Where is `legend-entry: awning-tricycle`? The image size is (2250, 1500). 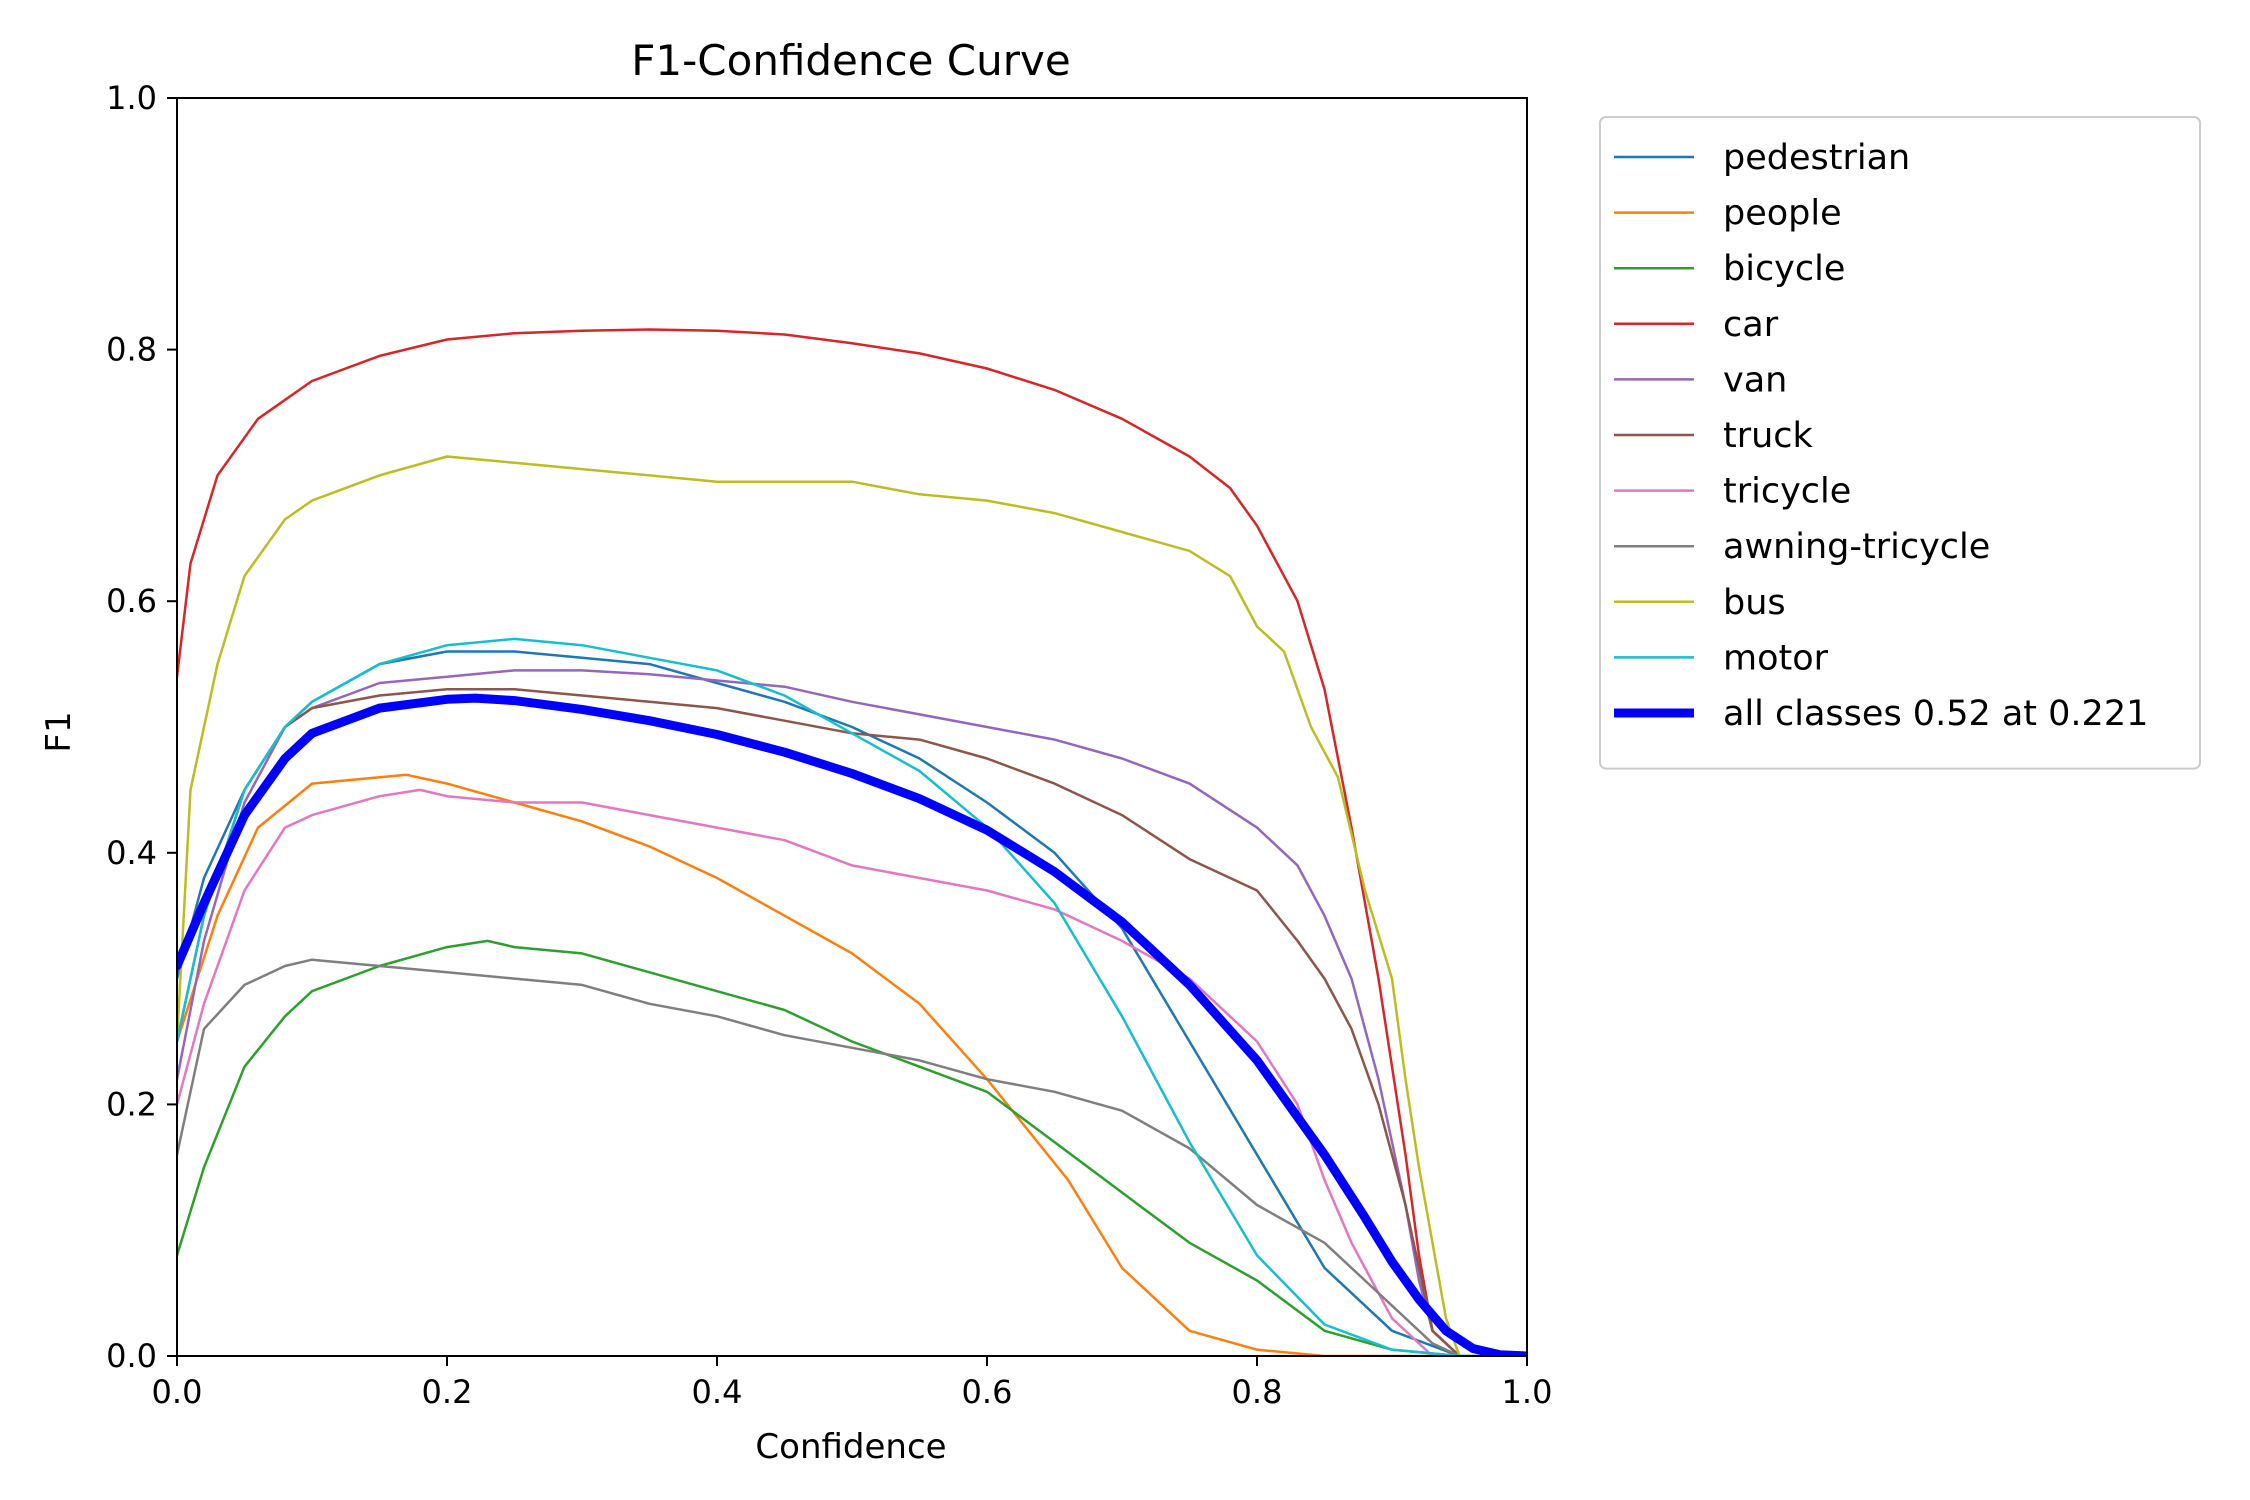 legend-entry: awning-tricycle is located at coordinates (1856, 547).